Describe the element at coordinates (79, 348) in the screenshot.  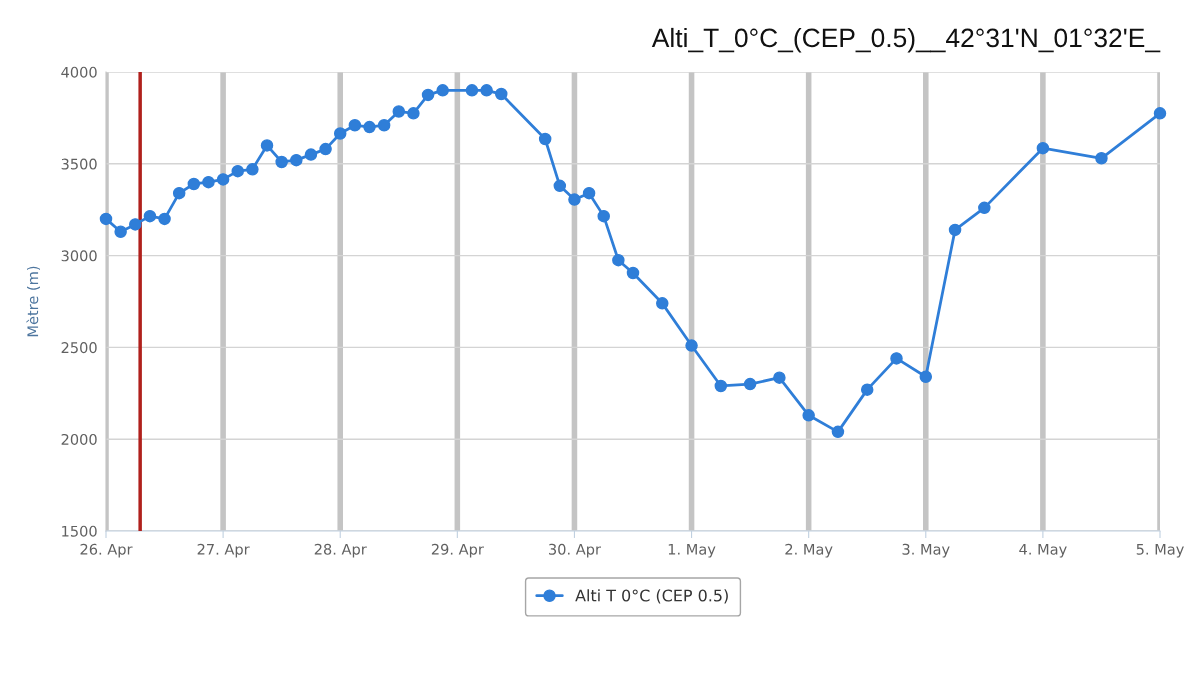
I see `y-tick-label: 2500` at that location.